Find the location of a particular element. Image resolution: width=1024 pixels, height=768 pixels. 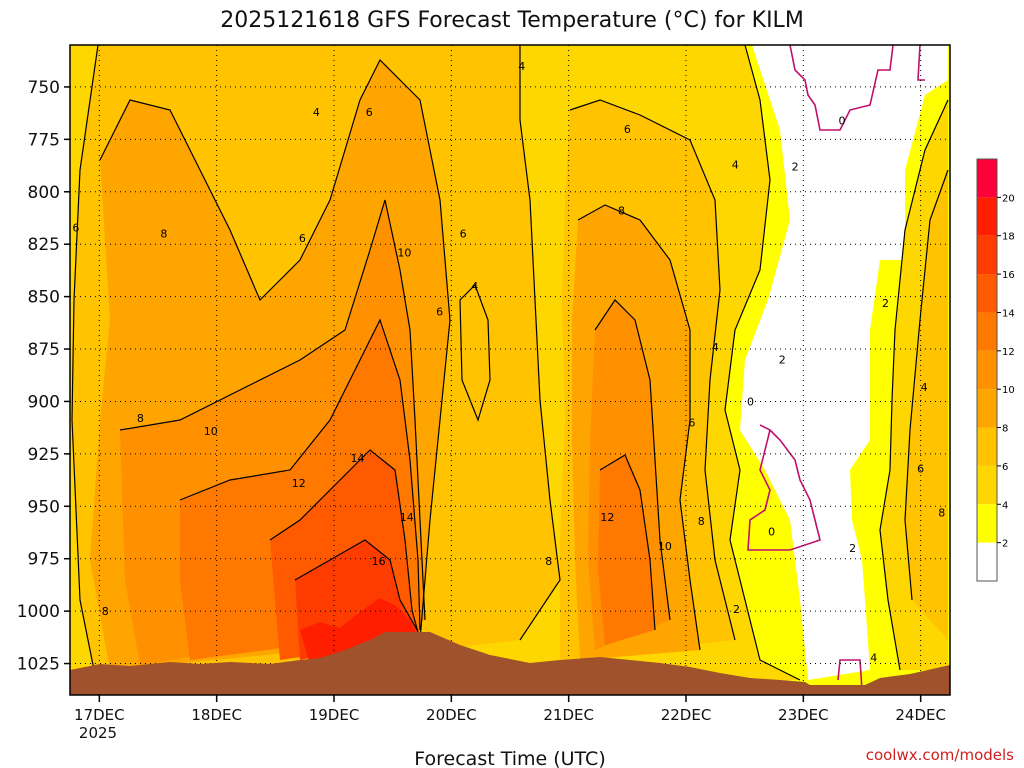

colorbar-label: 2 is located at coordinates (1005, 544).